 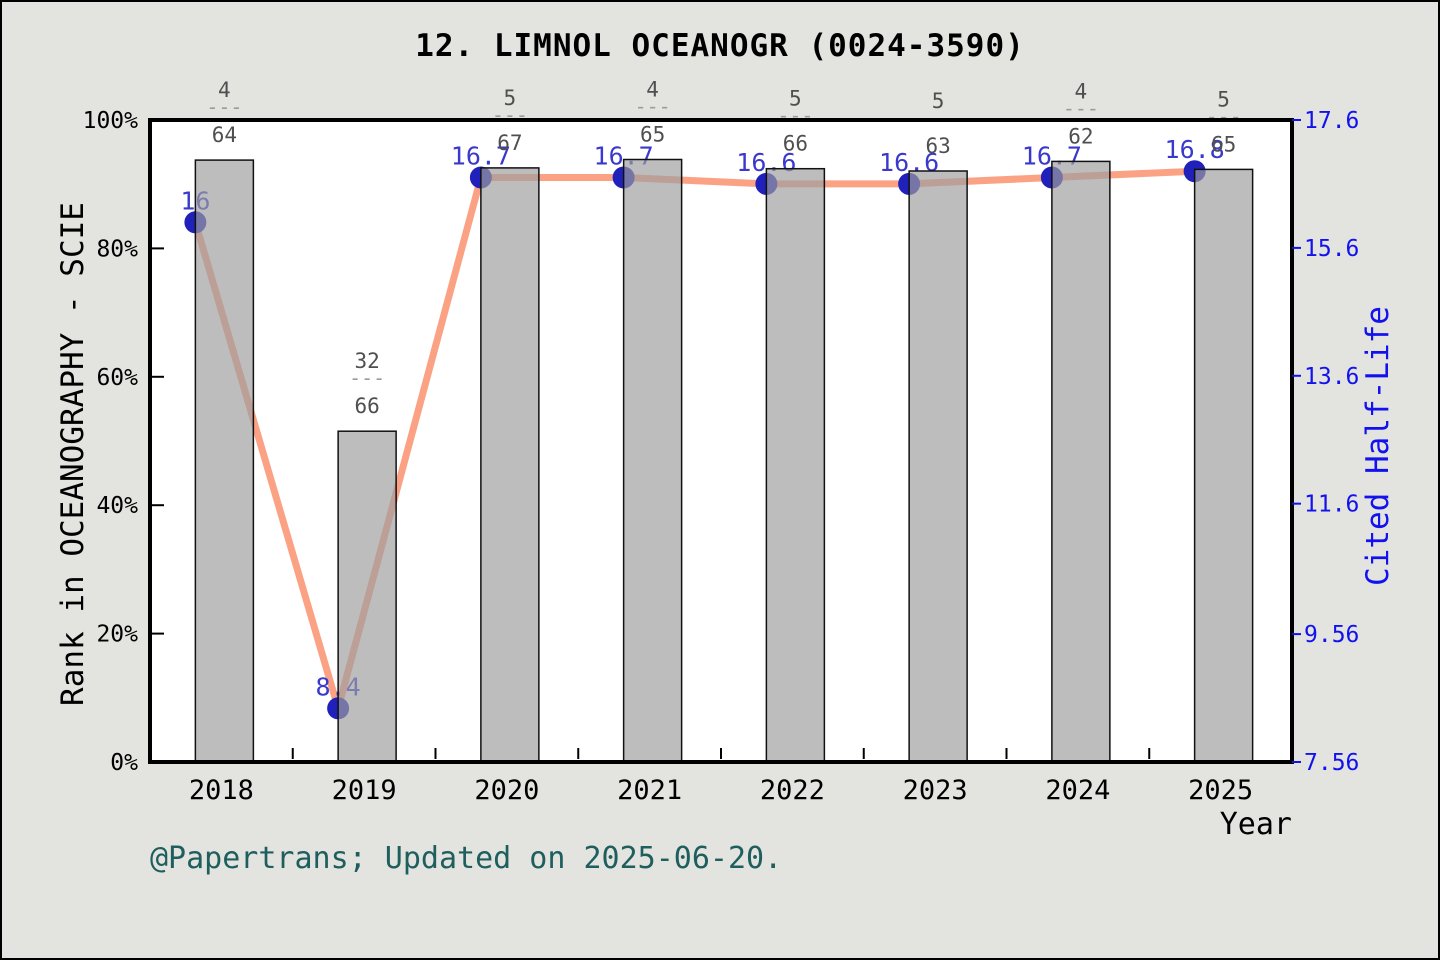 What do you see at coordinates (510, 98) in the screenshot?
I see `fraction-numerator-2020: 5` at bounding box center [510, 98].